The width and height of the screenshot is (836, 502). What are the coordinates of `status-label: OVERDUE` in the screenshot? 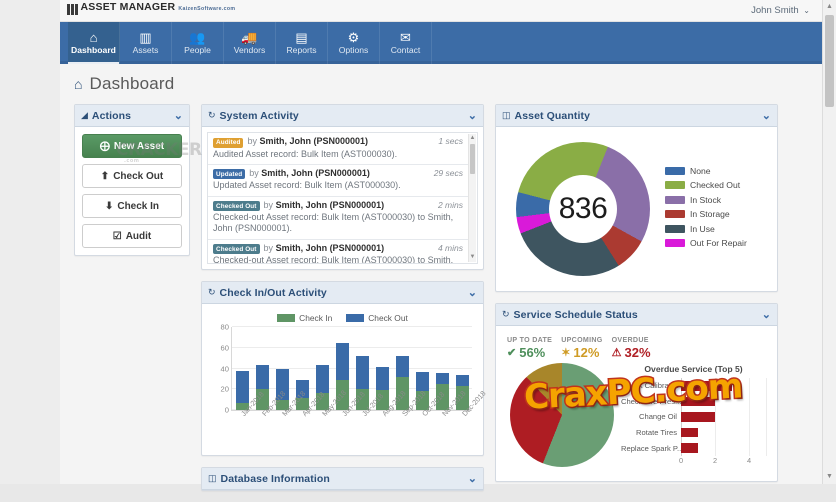 It's located at (630, 340).